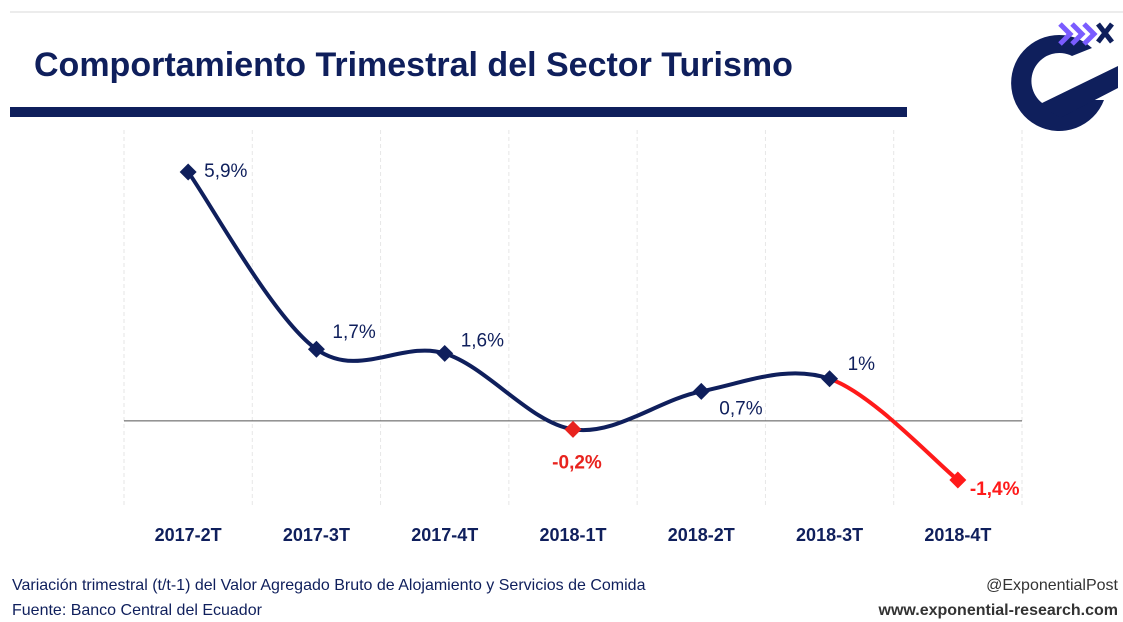 This screenshot has width=1123, height=622. I want to click on data-label: 1,7%, so click(353, 332).